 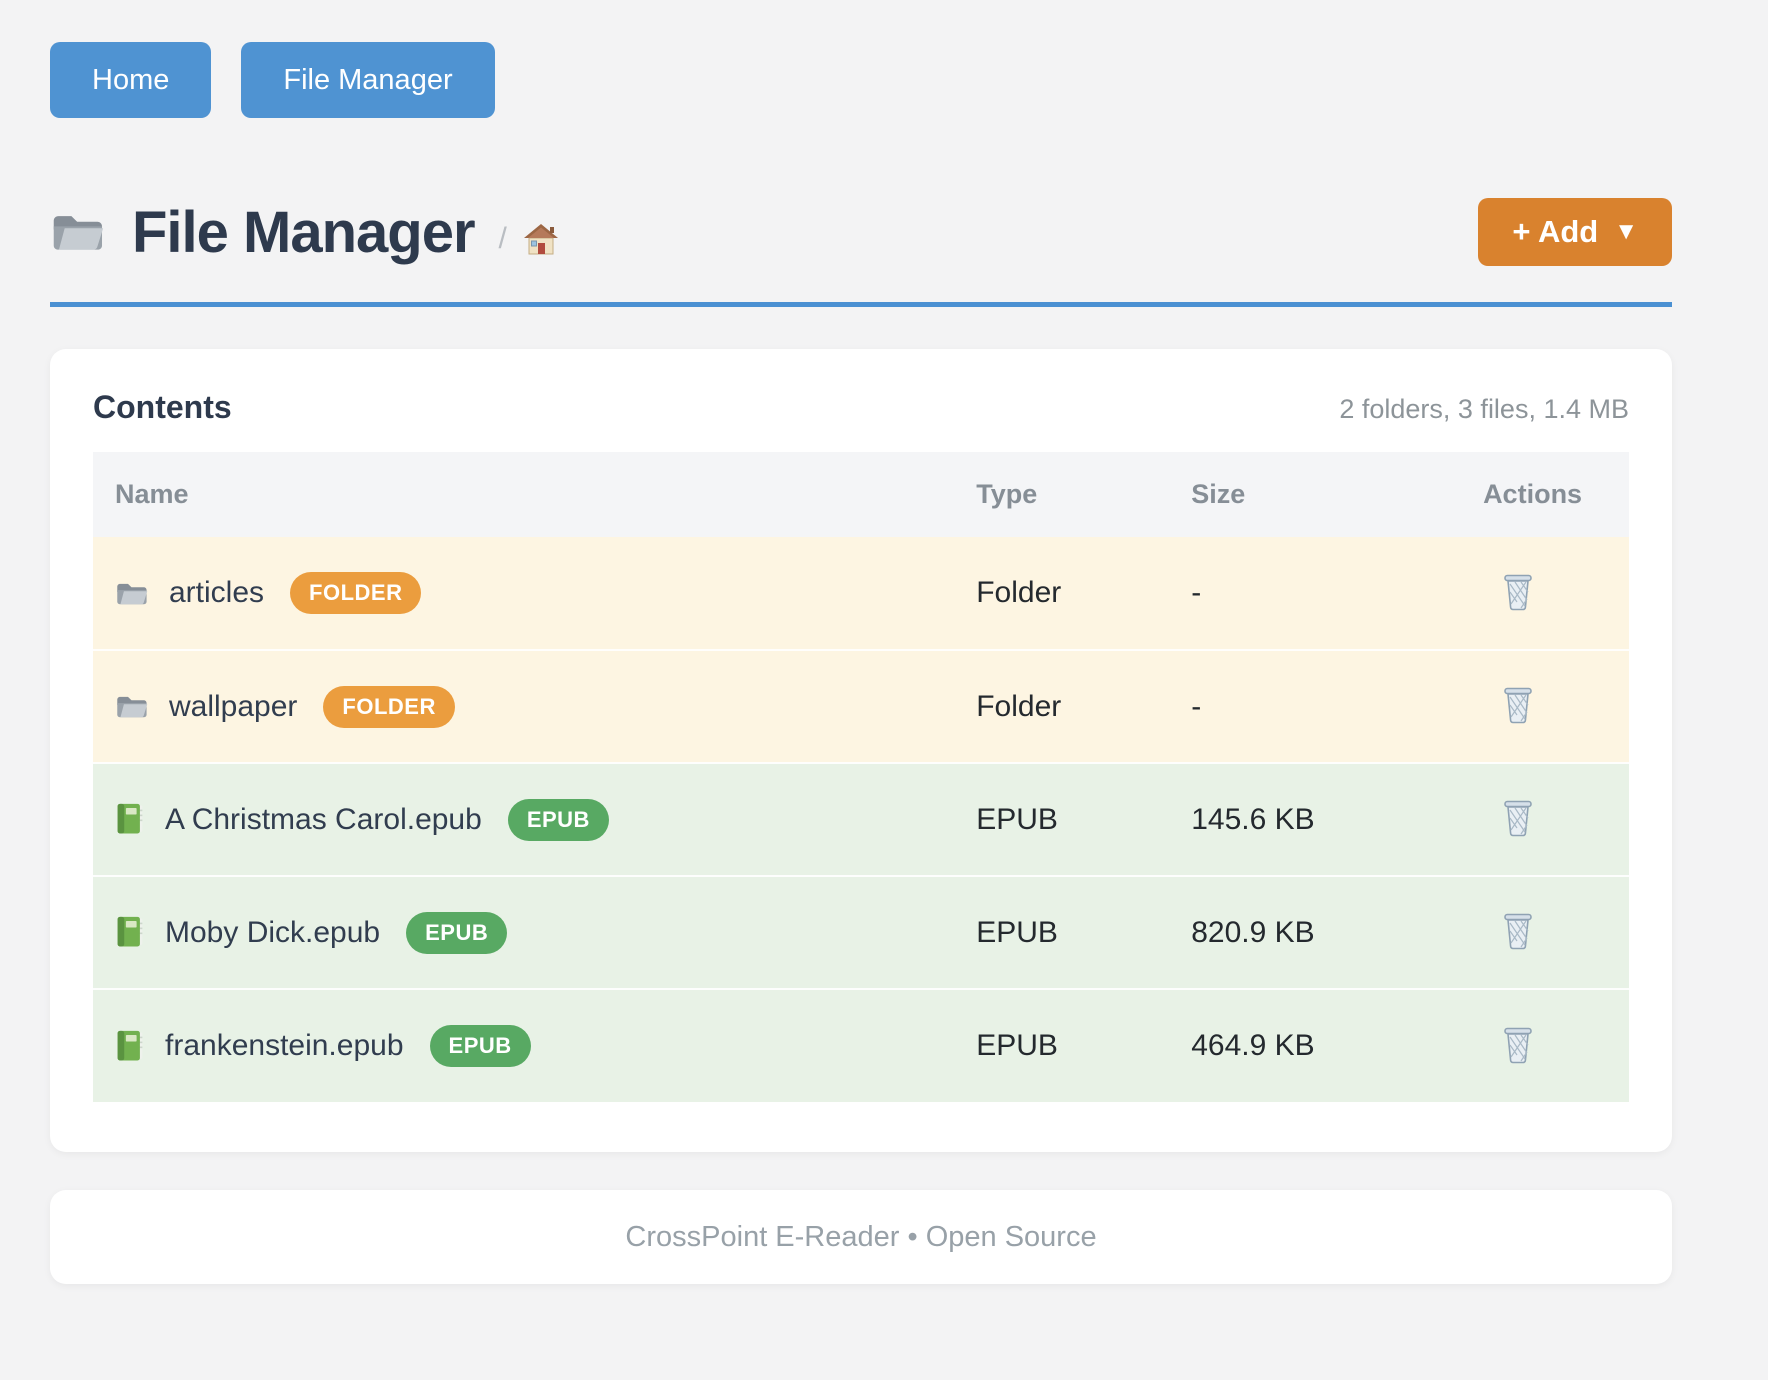 What do you see at coordinates (1253, 932) in the screenshot?
I see `file-size: 820.9 KB` at bounding box center [1253, 932].